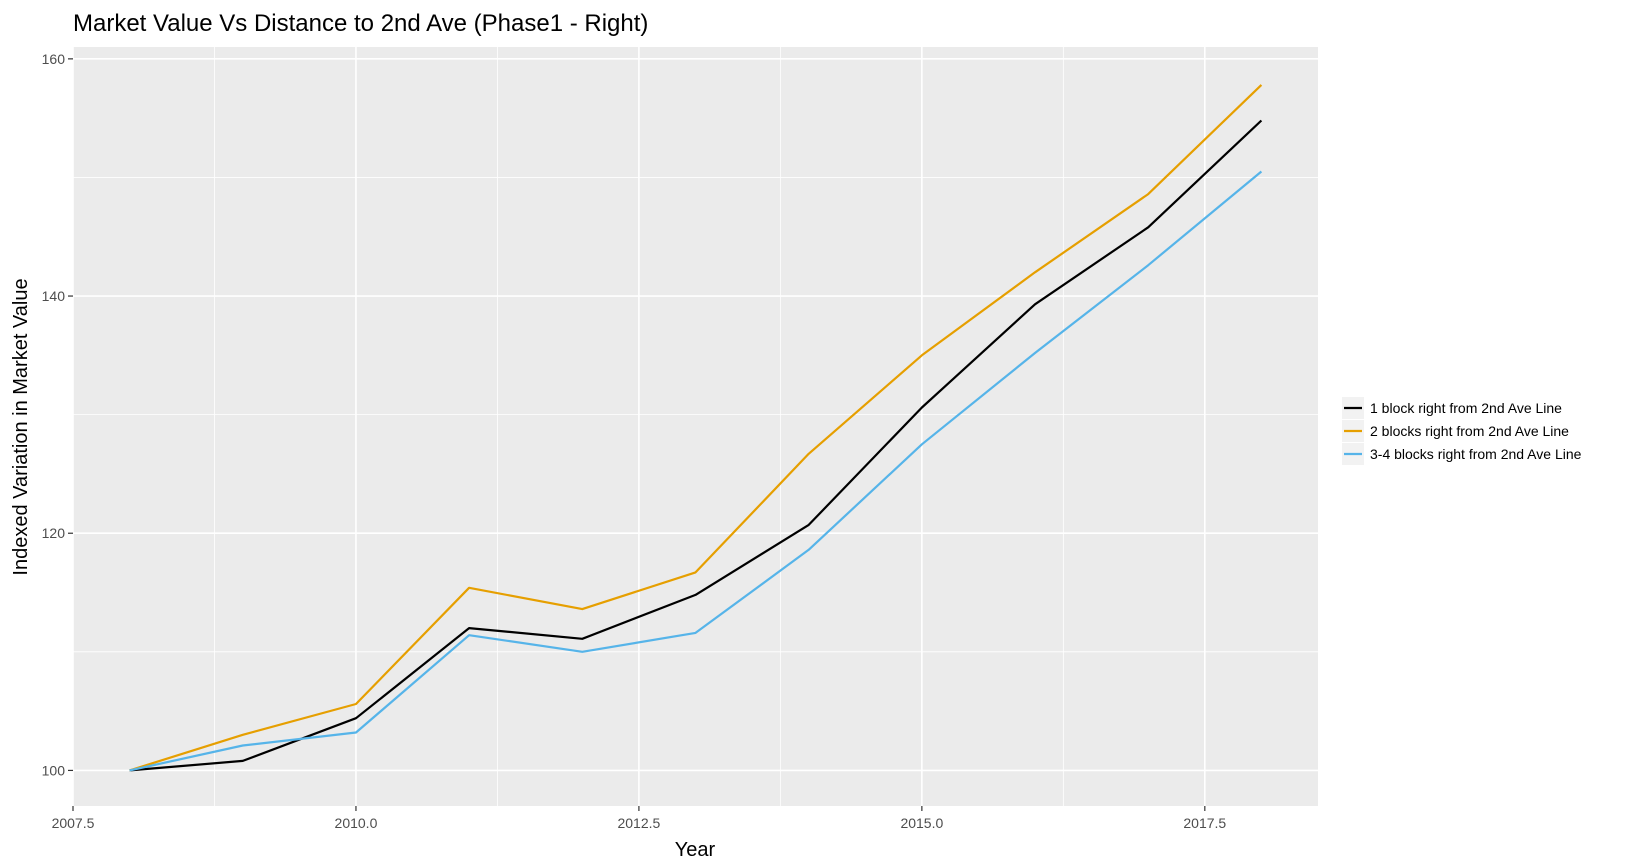  What do you see at coordinates (54, 533) in the screenshot?
I see `y-tick-label: 120` at bounding box center [54, 533].